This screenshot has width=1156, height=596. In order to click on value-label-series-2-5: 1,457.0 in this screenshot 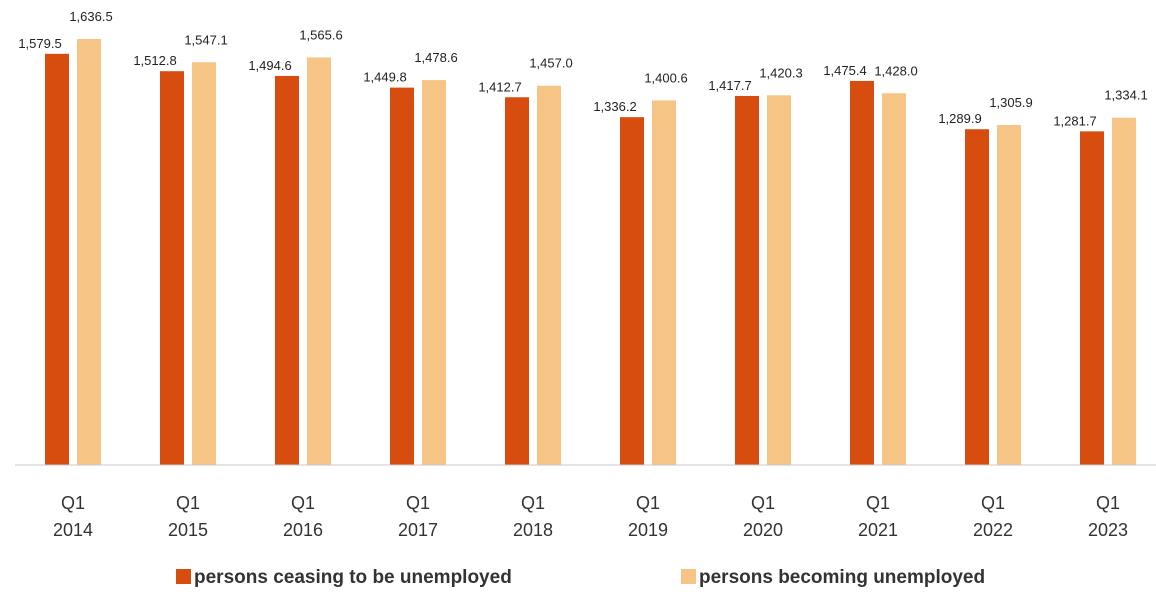, I will do `click(550, 63)`.